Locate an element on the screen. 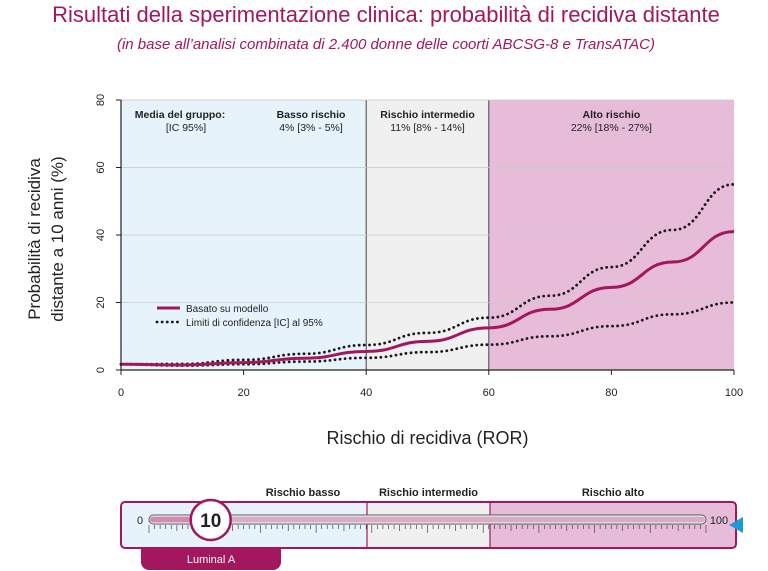  region-value: 22% [18% - 27%] is located at coordinates (611, 128).